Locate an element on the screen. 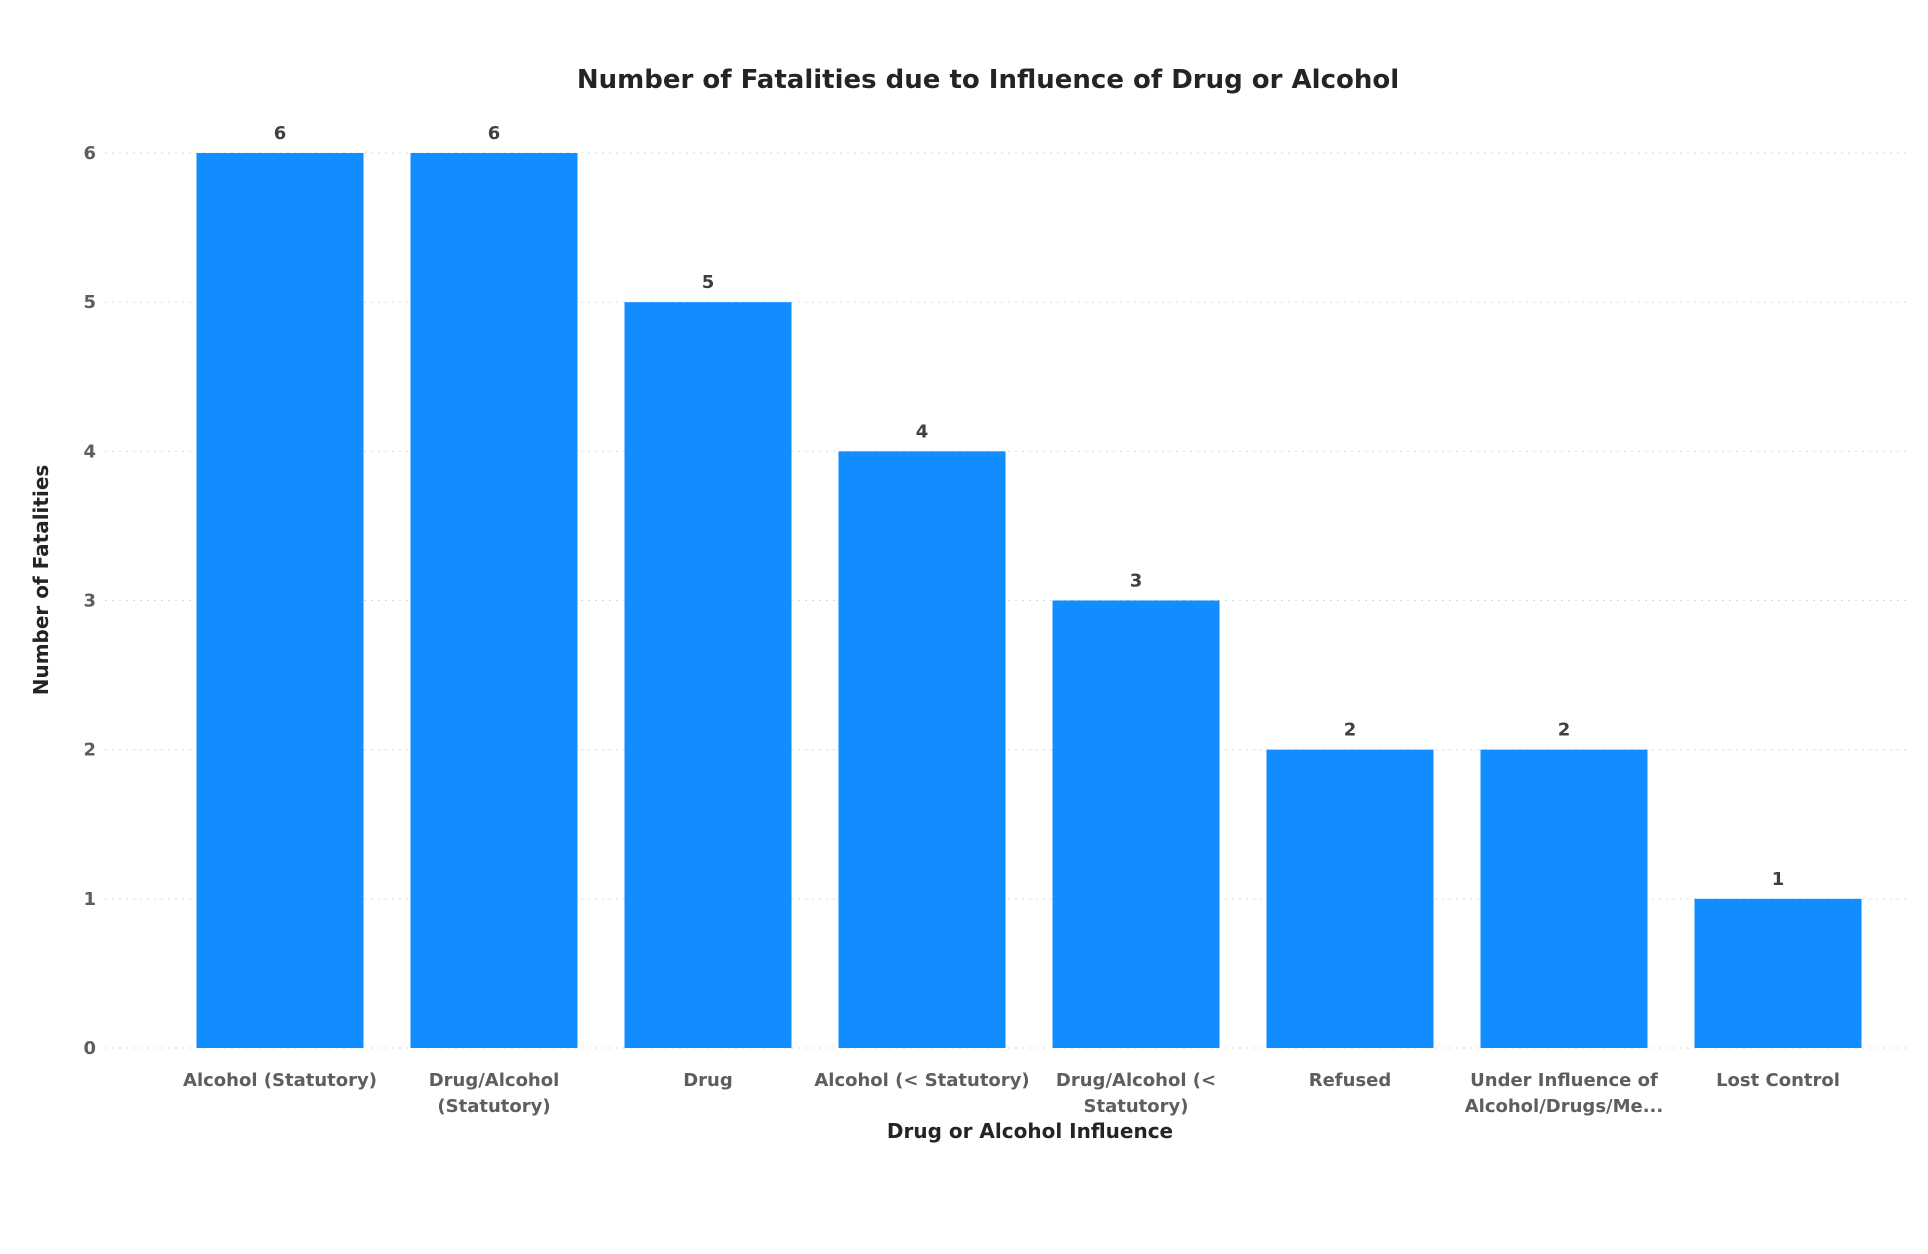 The image size is (1928, 1254). x-tick-label-line: (Statutory) is located at coordinates (493, 1106).